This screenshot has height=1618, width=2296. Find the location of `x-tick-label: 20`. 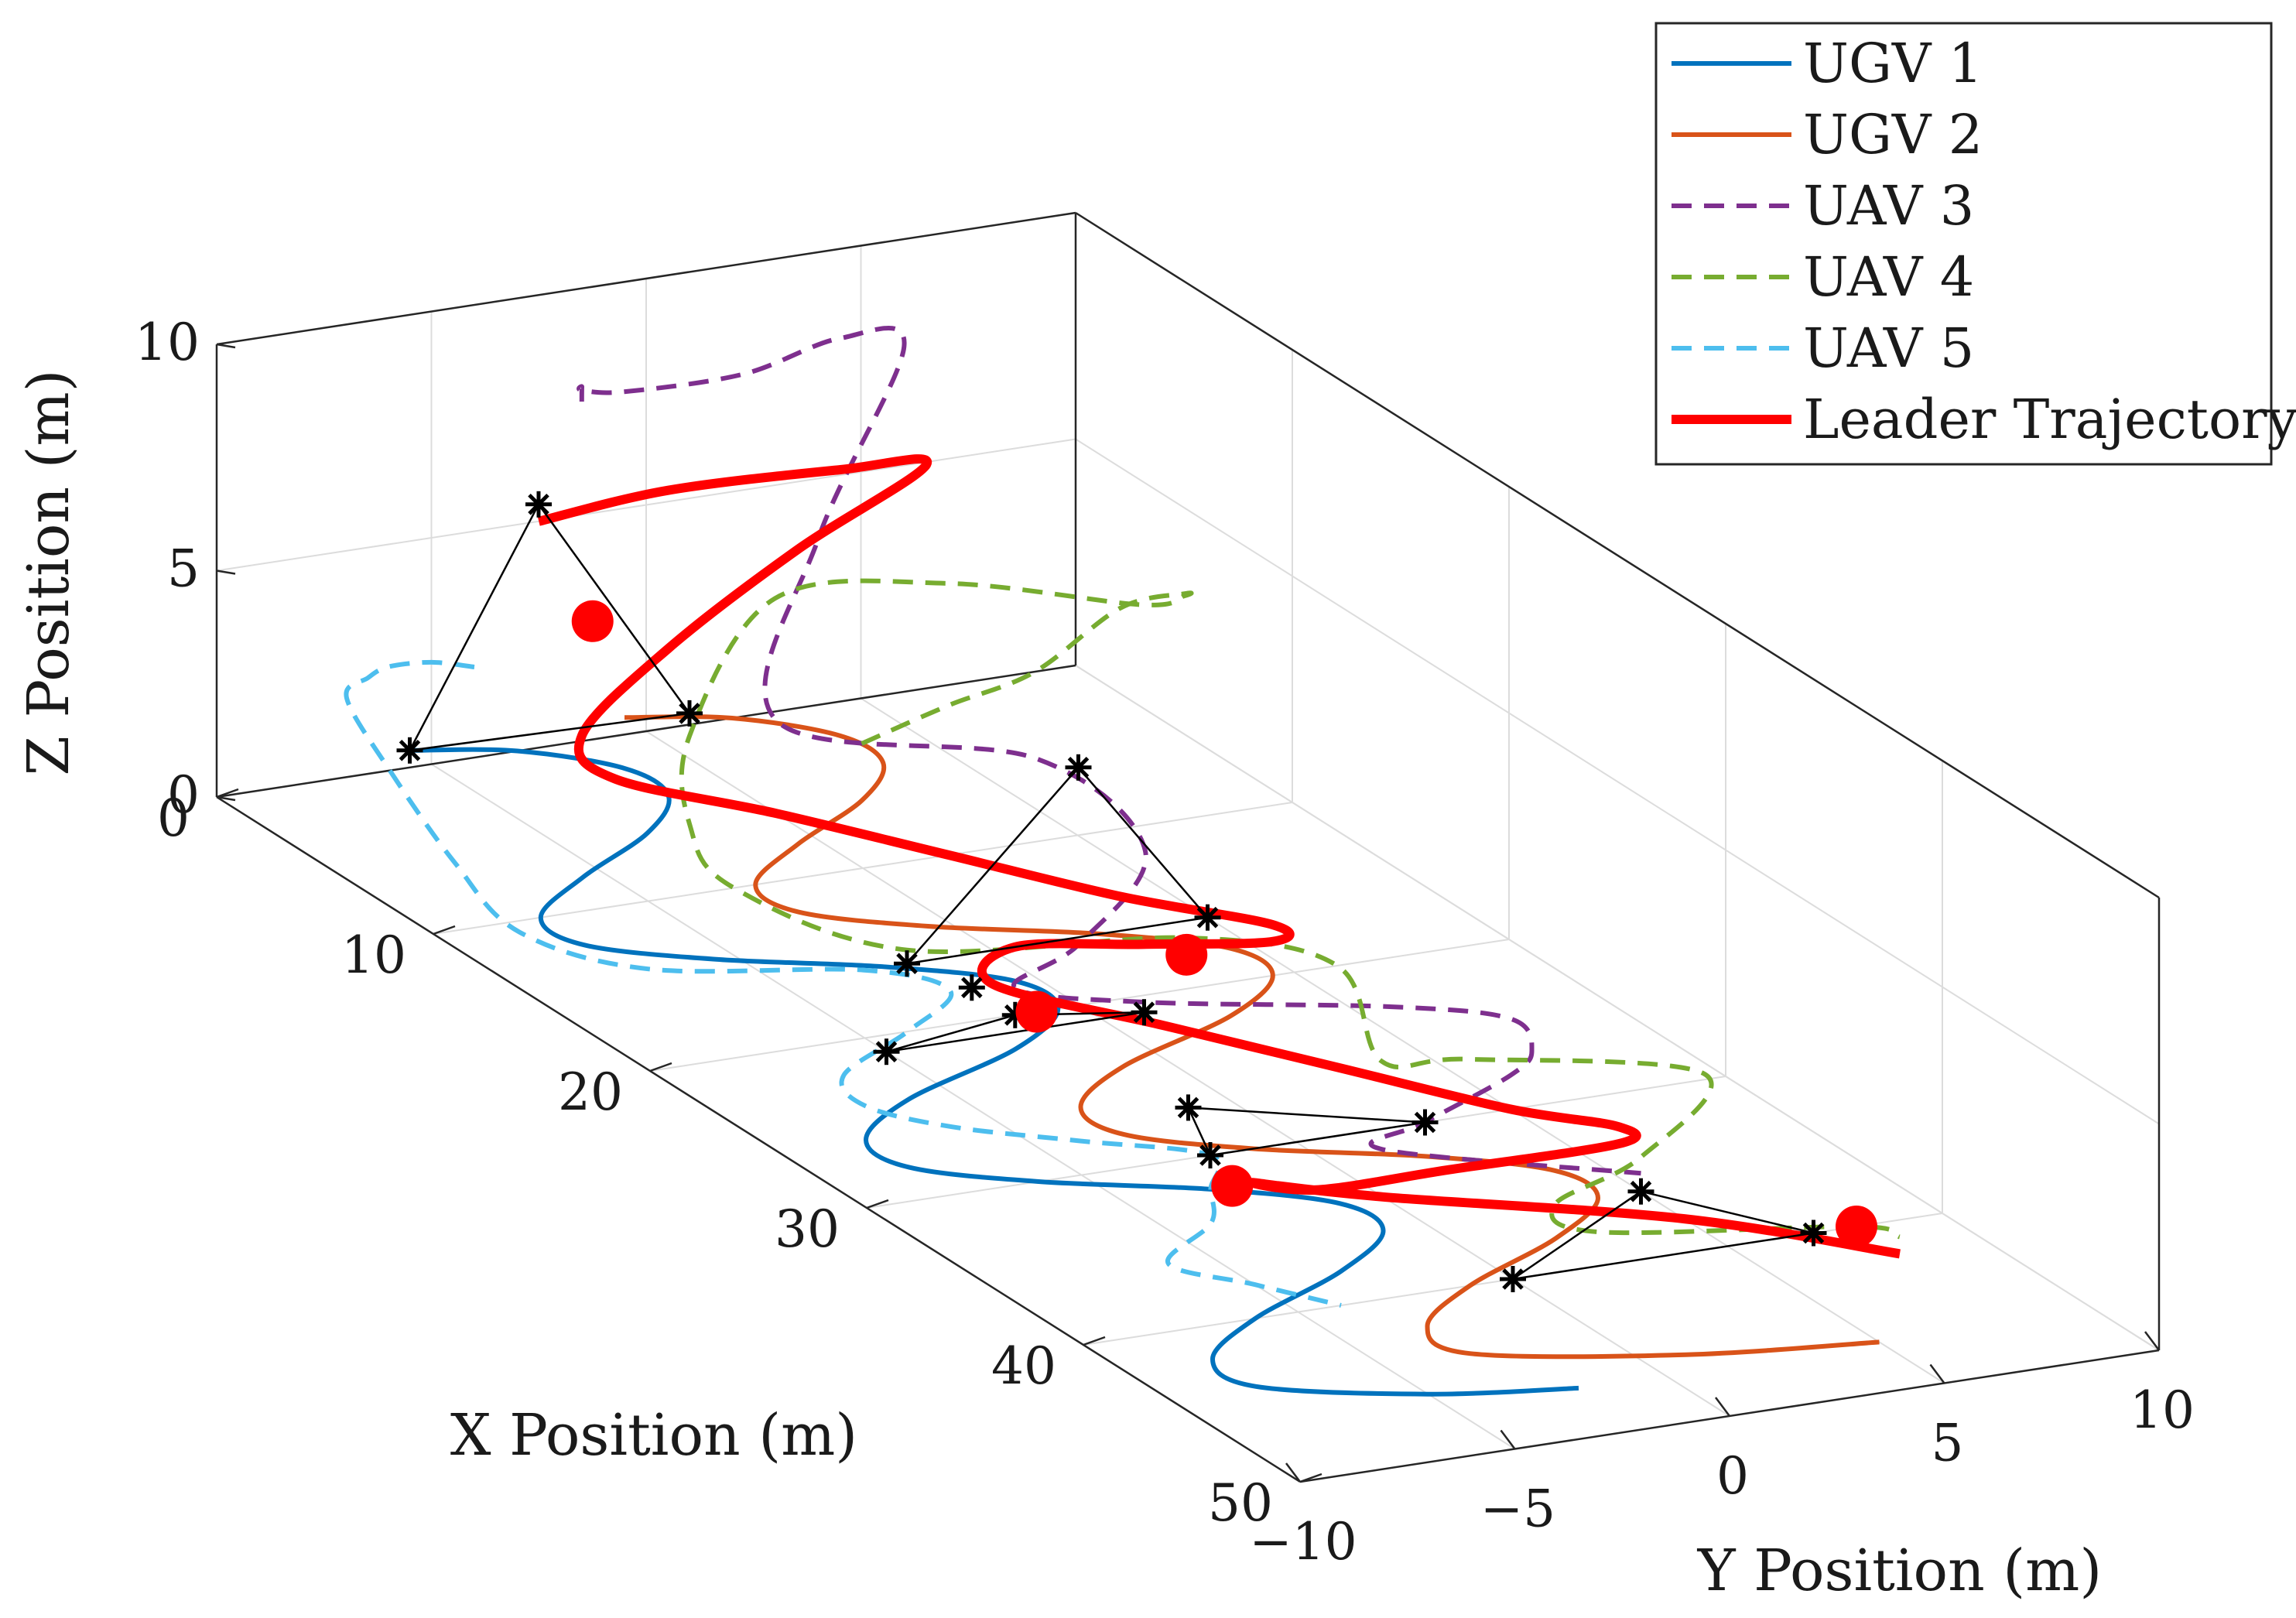

x-tick-label: 20 is located at coordinates (590, 1092).